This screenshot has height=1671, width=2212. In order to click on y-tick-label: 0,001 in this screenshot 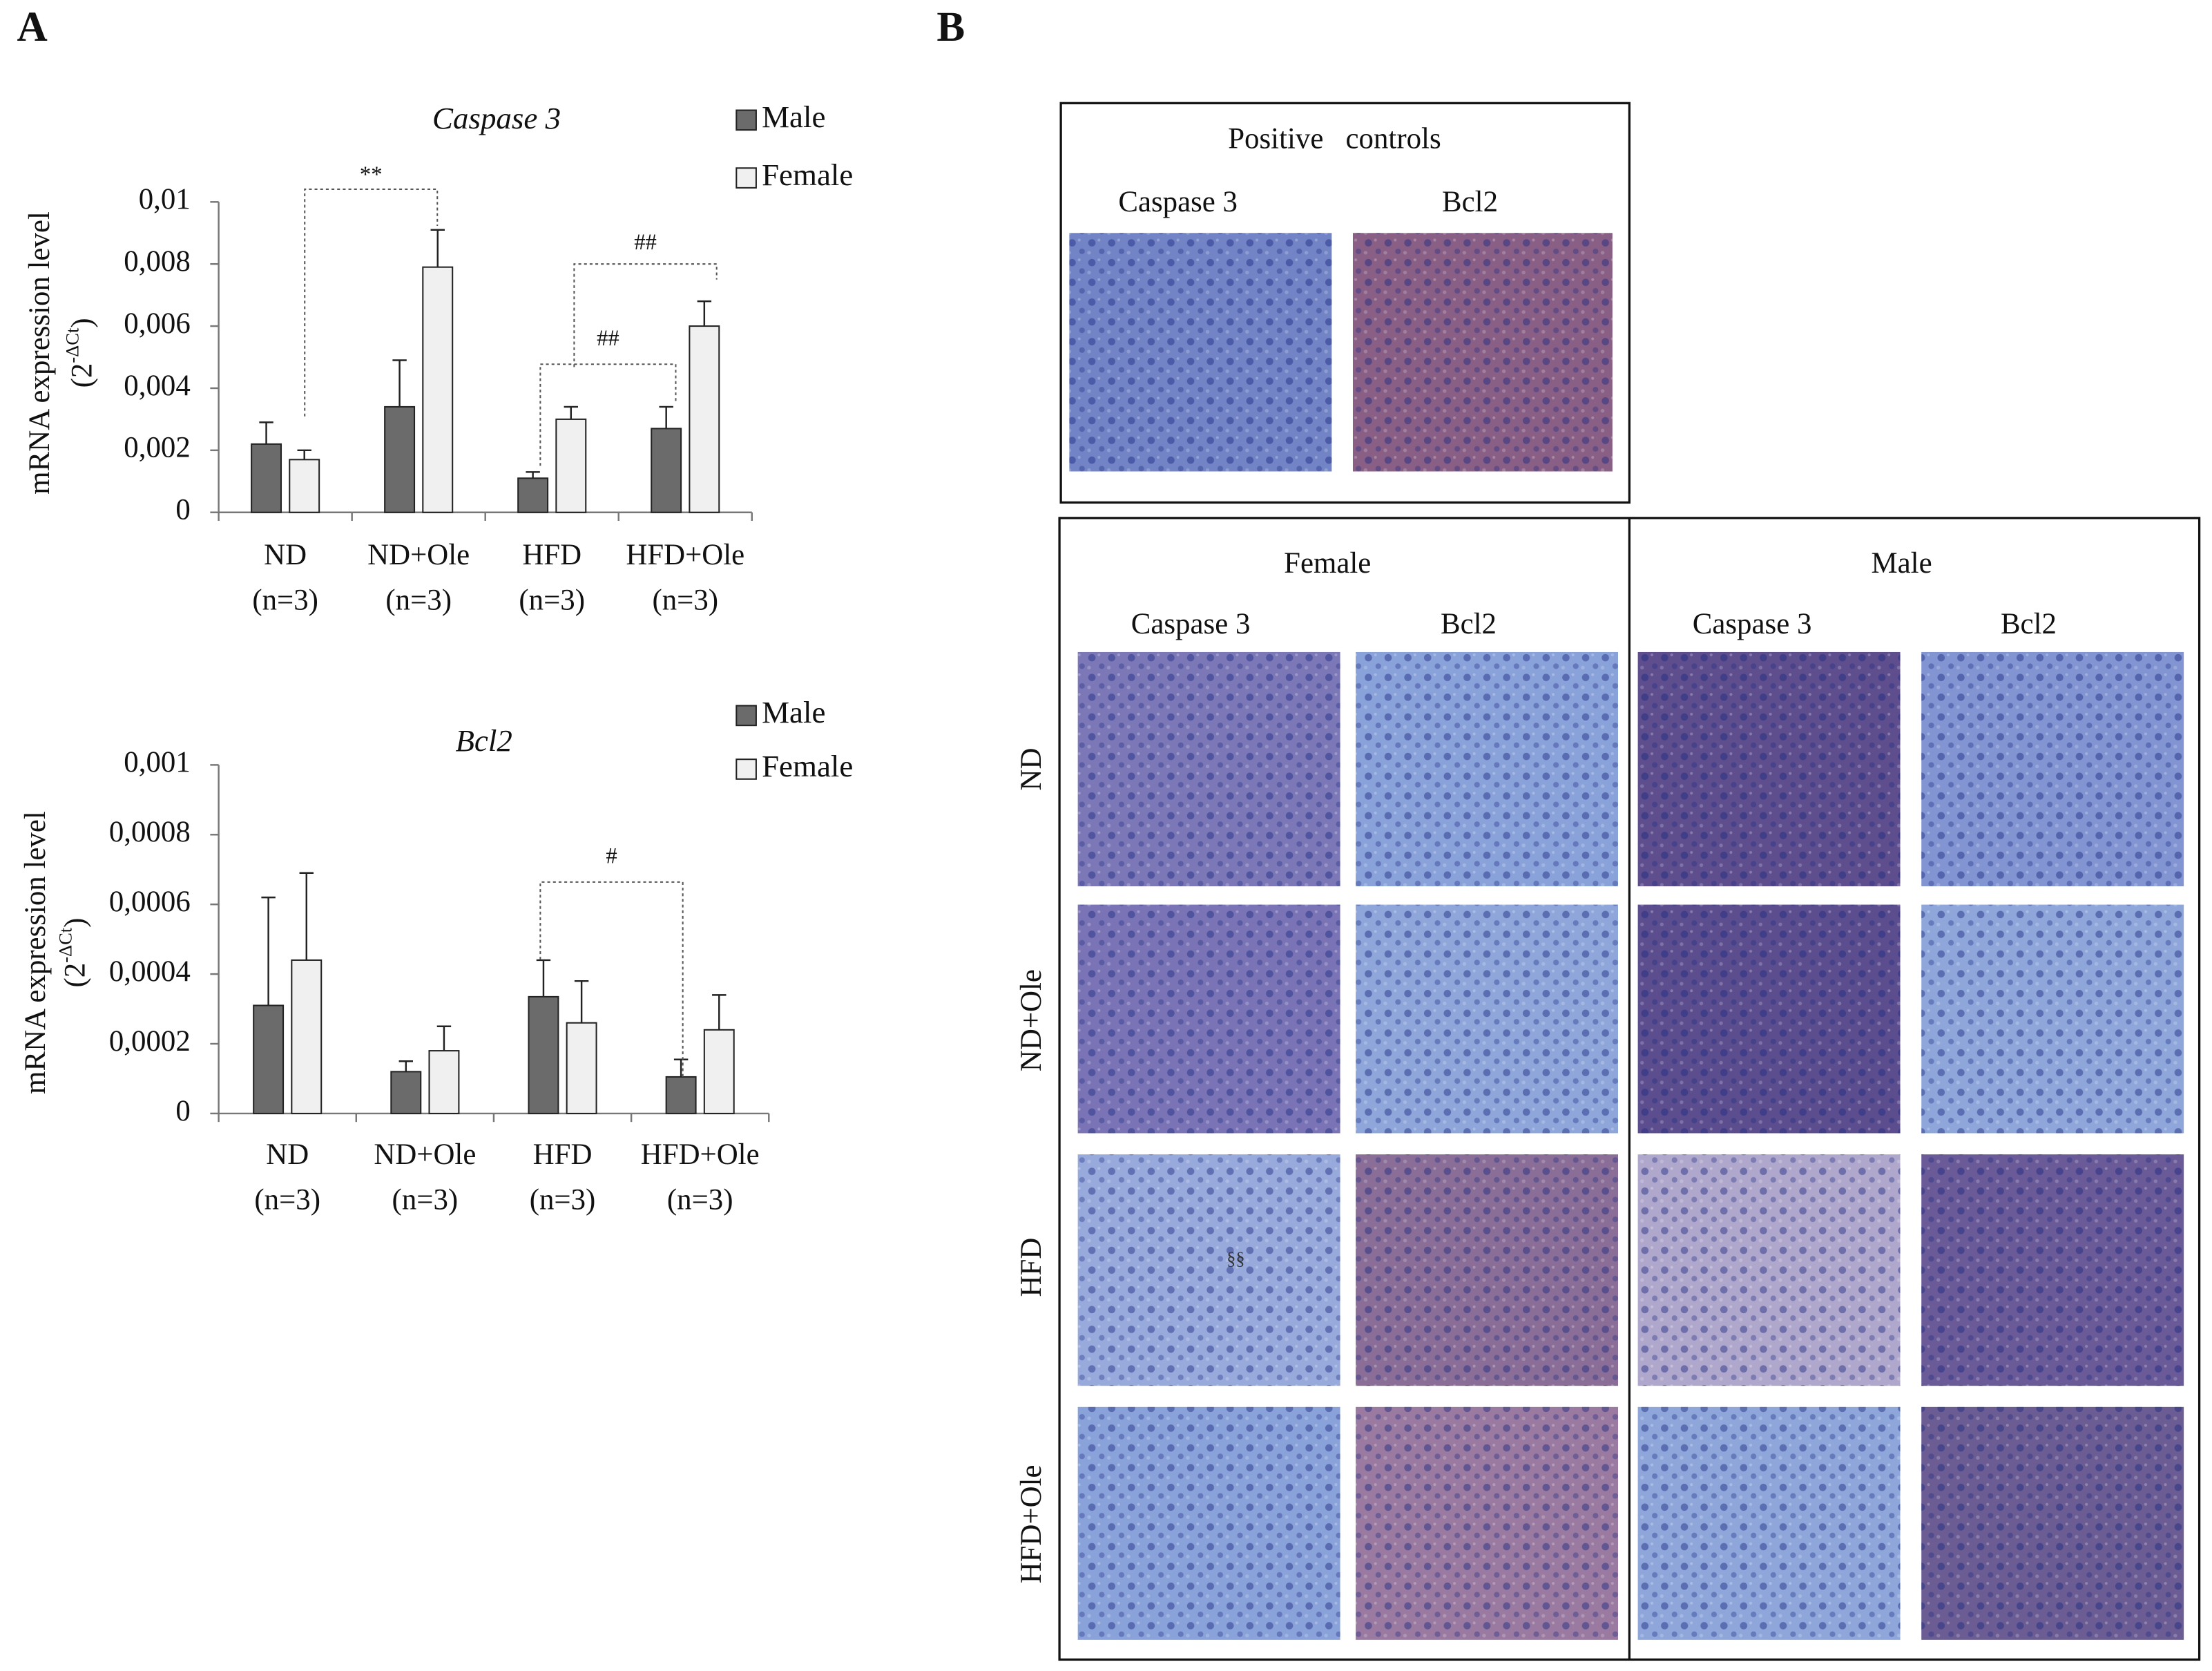, I will do `click(157, 762)`.